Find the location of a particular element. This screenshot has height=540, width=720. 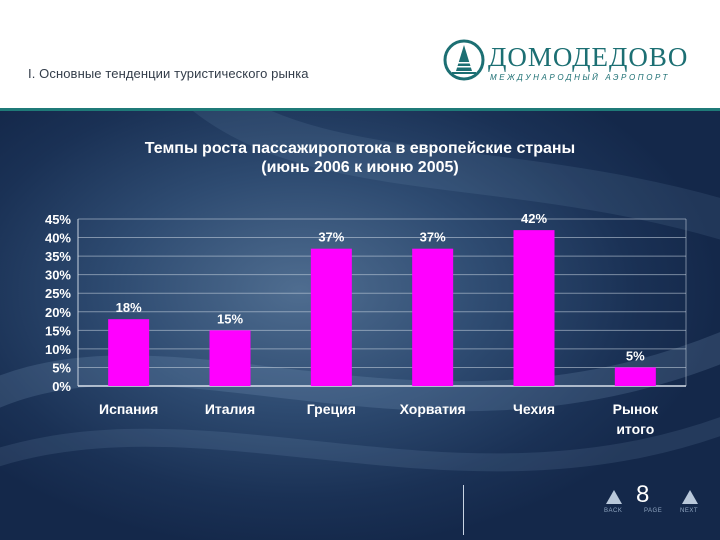

y-tick-label: 15% is located at coordinates (58, 330).